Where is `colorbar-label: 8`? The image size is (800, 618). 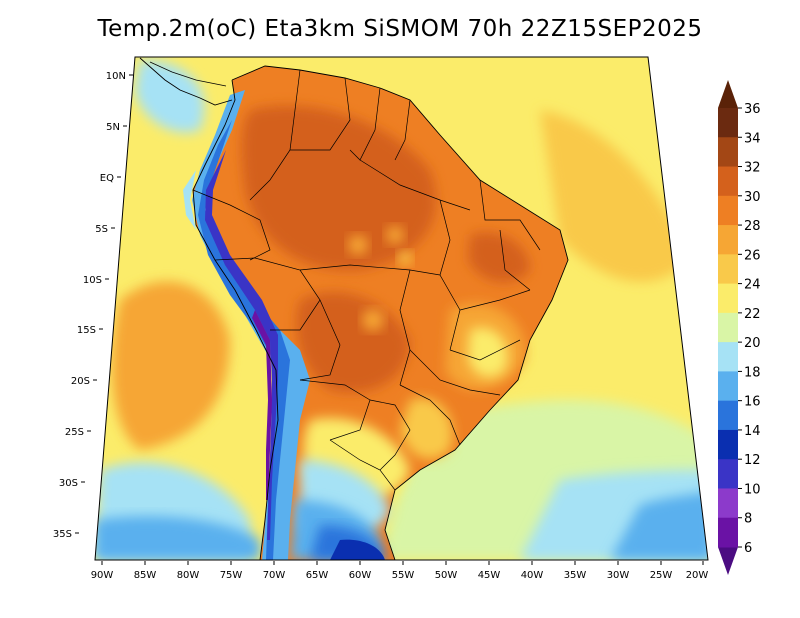 colorbar-label: 8 is located at coordinates (748, 519).